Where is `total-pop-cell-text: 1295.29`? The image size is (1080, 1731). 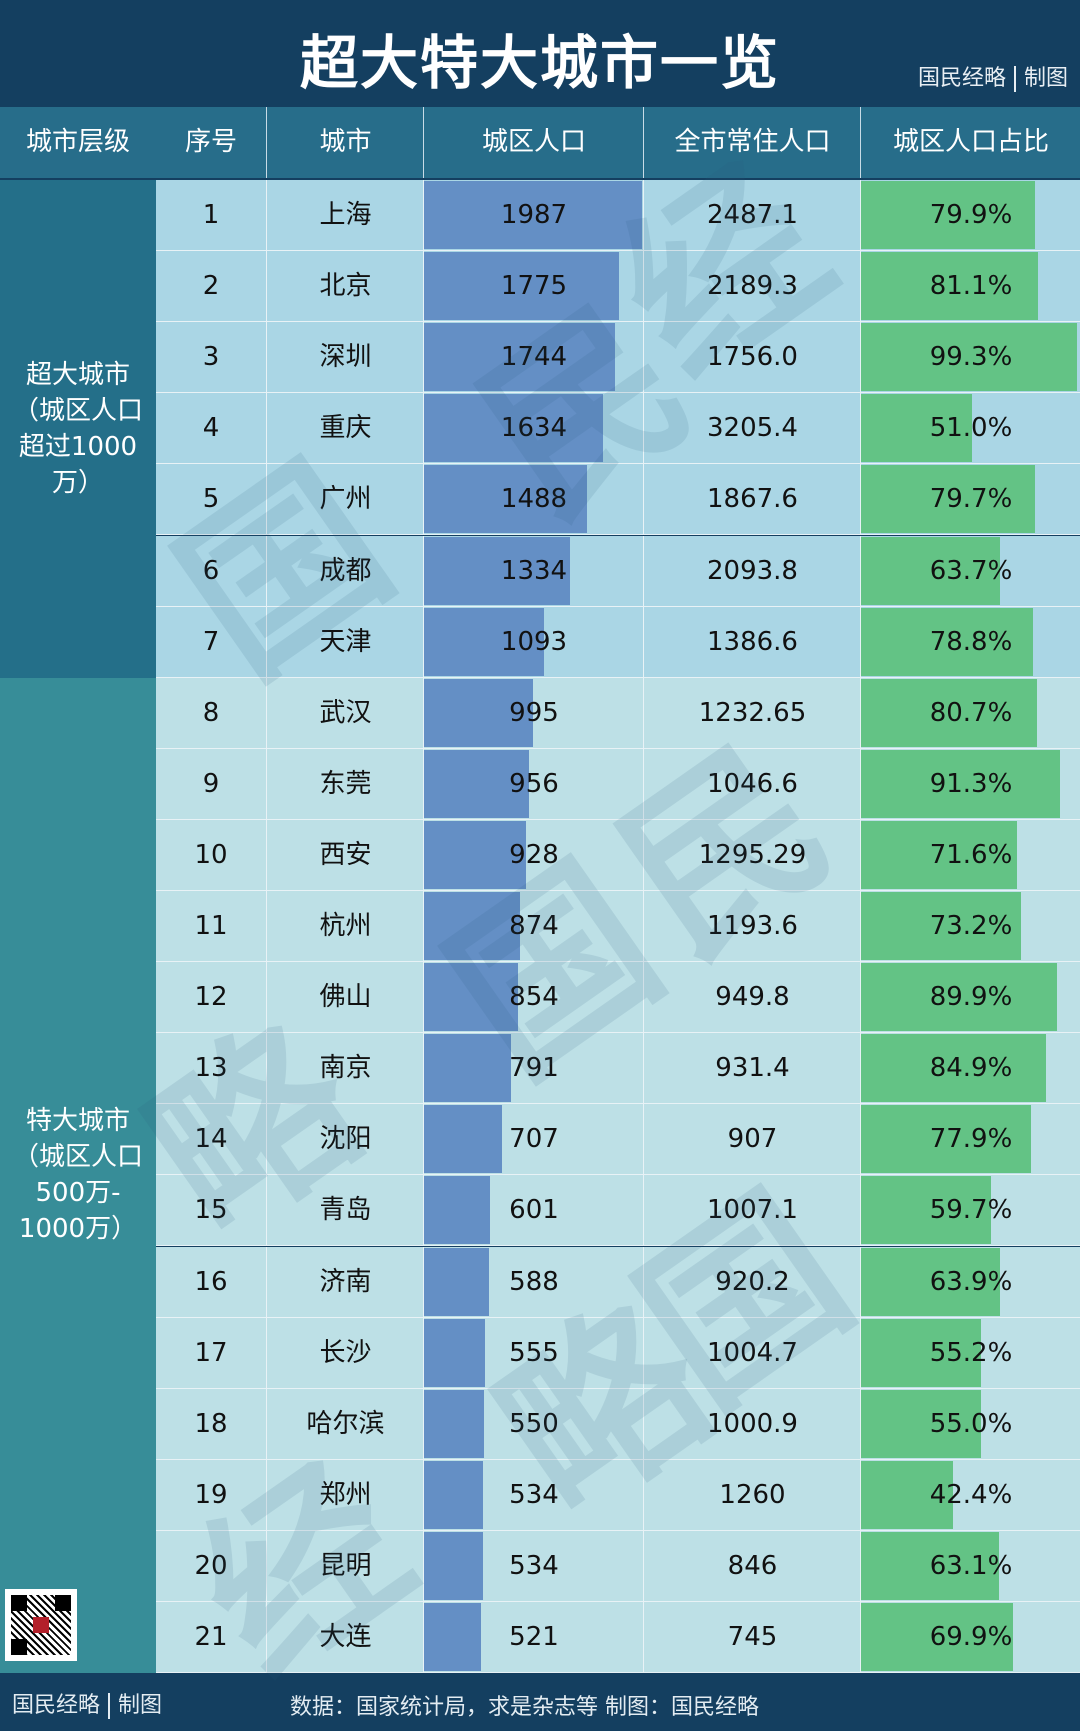 total-pop-cell-text: 1295.29 is located at coordinates (752, 854).